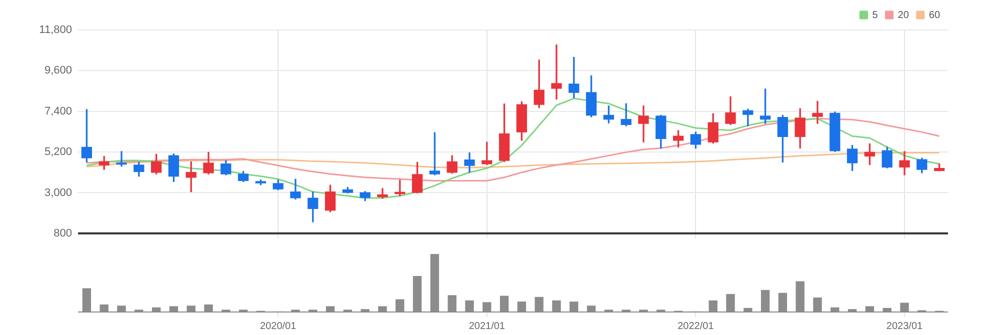 Image resolution: width=997 pixels, height=335 pixels. What do you see at coordinates (904, 15) in the screenshot?
I see `legend-label: 20` at bounding box center [904, 15].